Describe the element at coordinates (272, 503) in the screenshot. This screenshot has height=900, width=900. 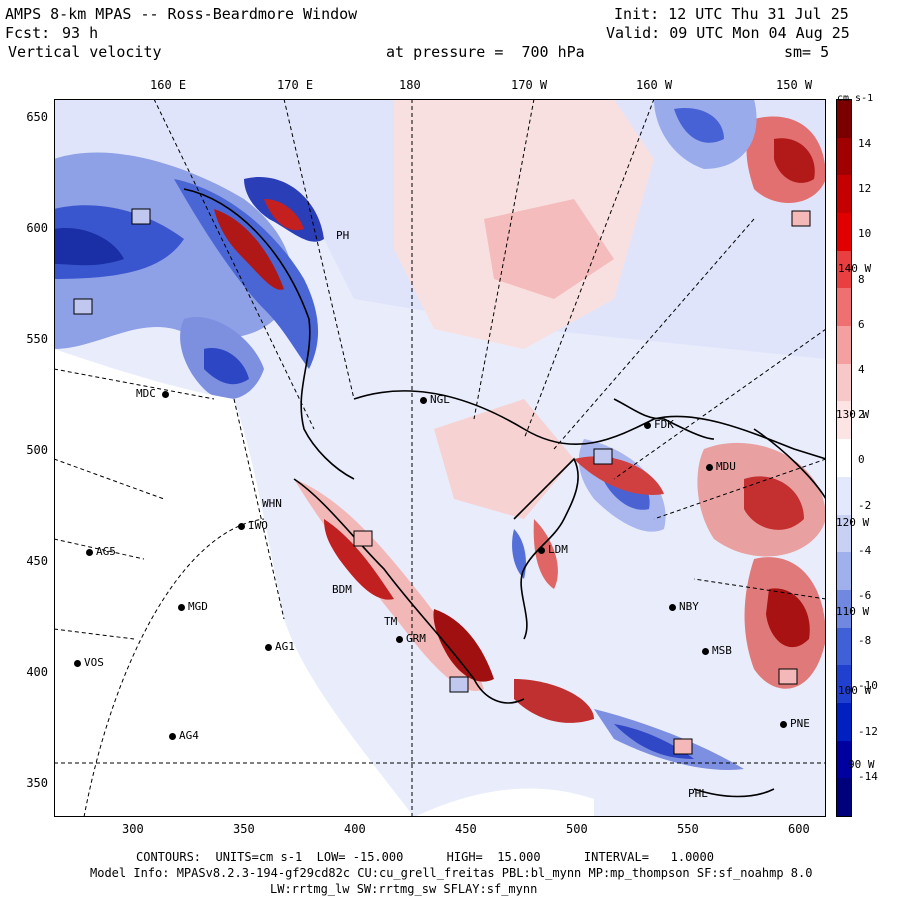
I see `station-whn: WHN` at that location.